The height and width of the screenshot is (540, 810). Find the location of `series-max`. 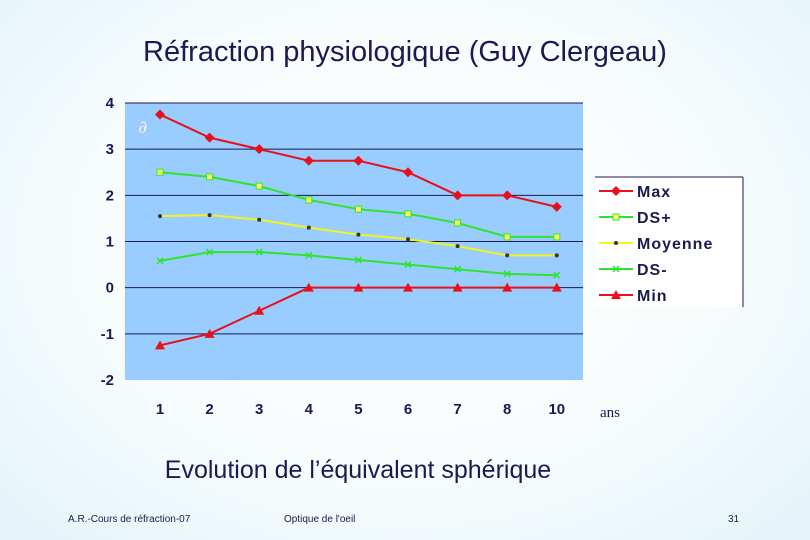

series-max is located at coordinates (358, 160).